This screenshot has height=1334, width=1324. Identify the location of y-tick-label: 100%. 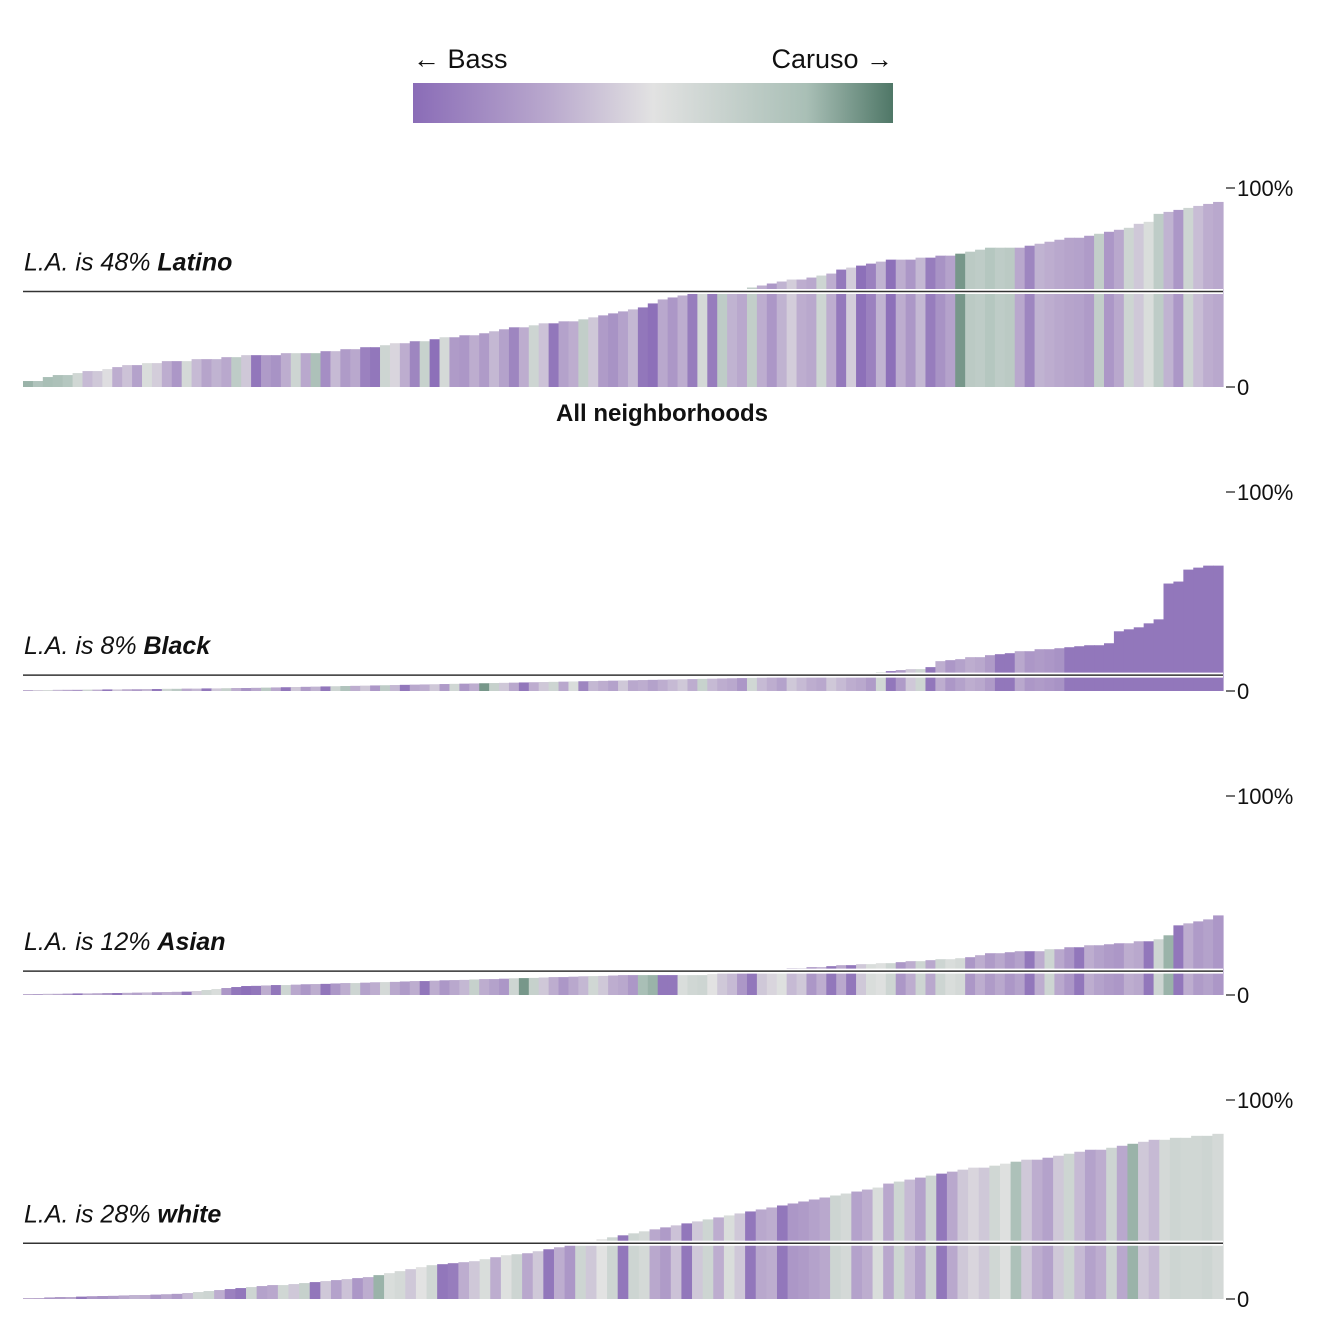
(1265, 492).